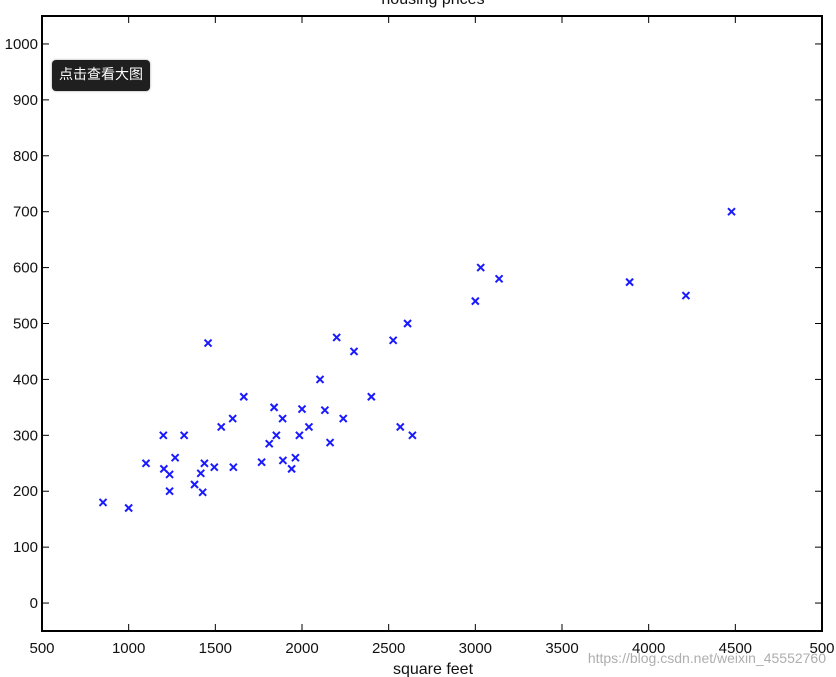 This screenshot has width=836, height=677. I want to click on chart-title: housing prices, so click(432, 4).